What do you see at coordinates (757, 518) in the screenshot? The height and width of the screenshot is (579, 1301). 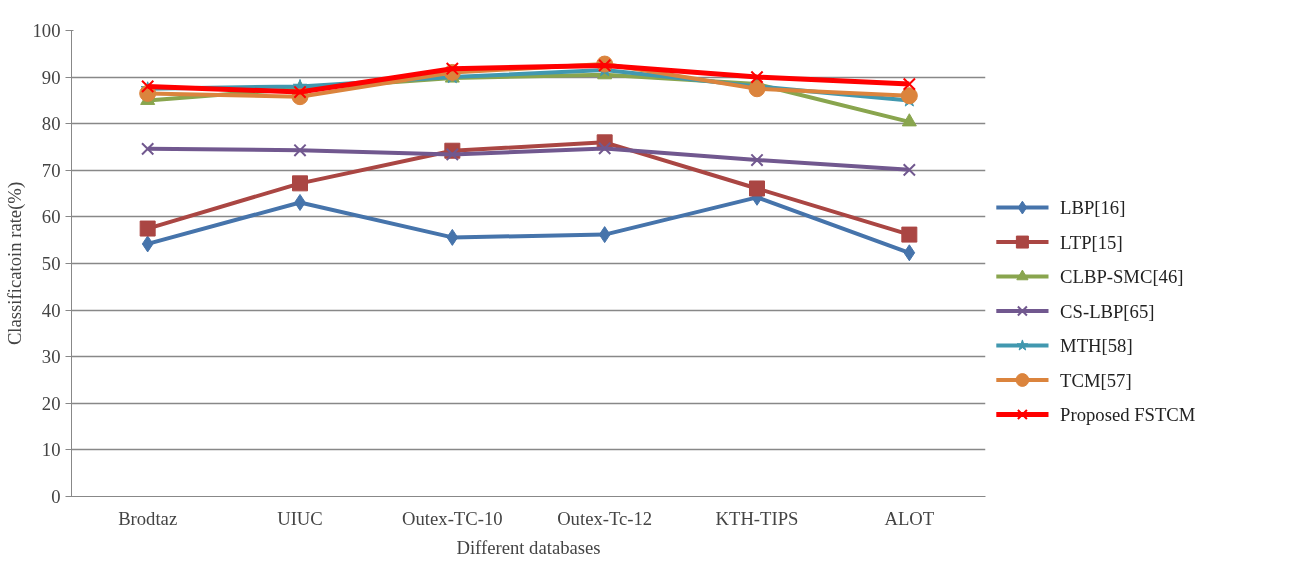 I see `x-tick-label: KTH-TIPS` at bounding box center [757, 518].